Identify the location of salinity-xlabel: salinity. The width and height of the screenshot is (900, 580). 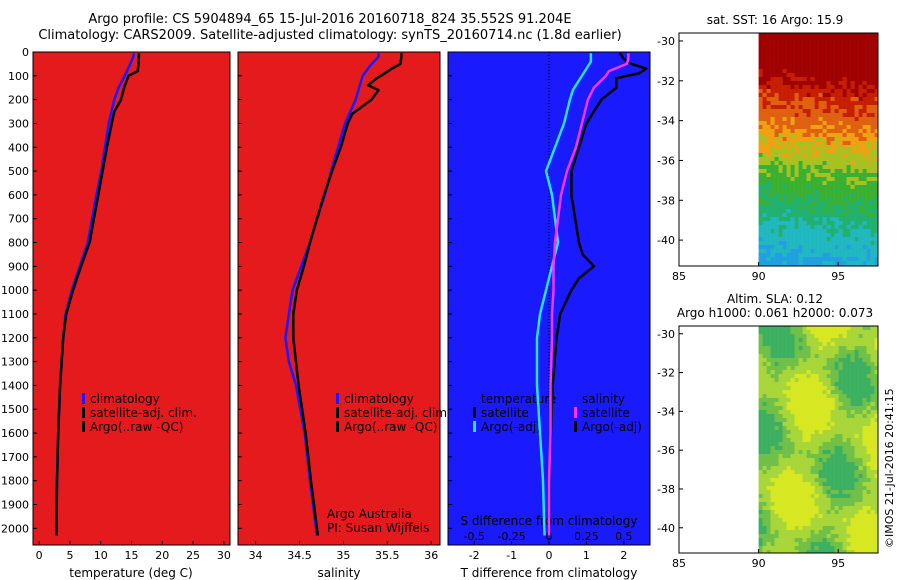
(338, 573).